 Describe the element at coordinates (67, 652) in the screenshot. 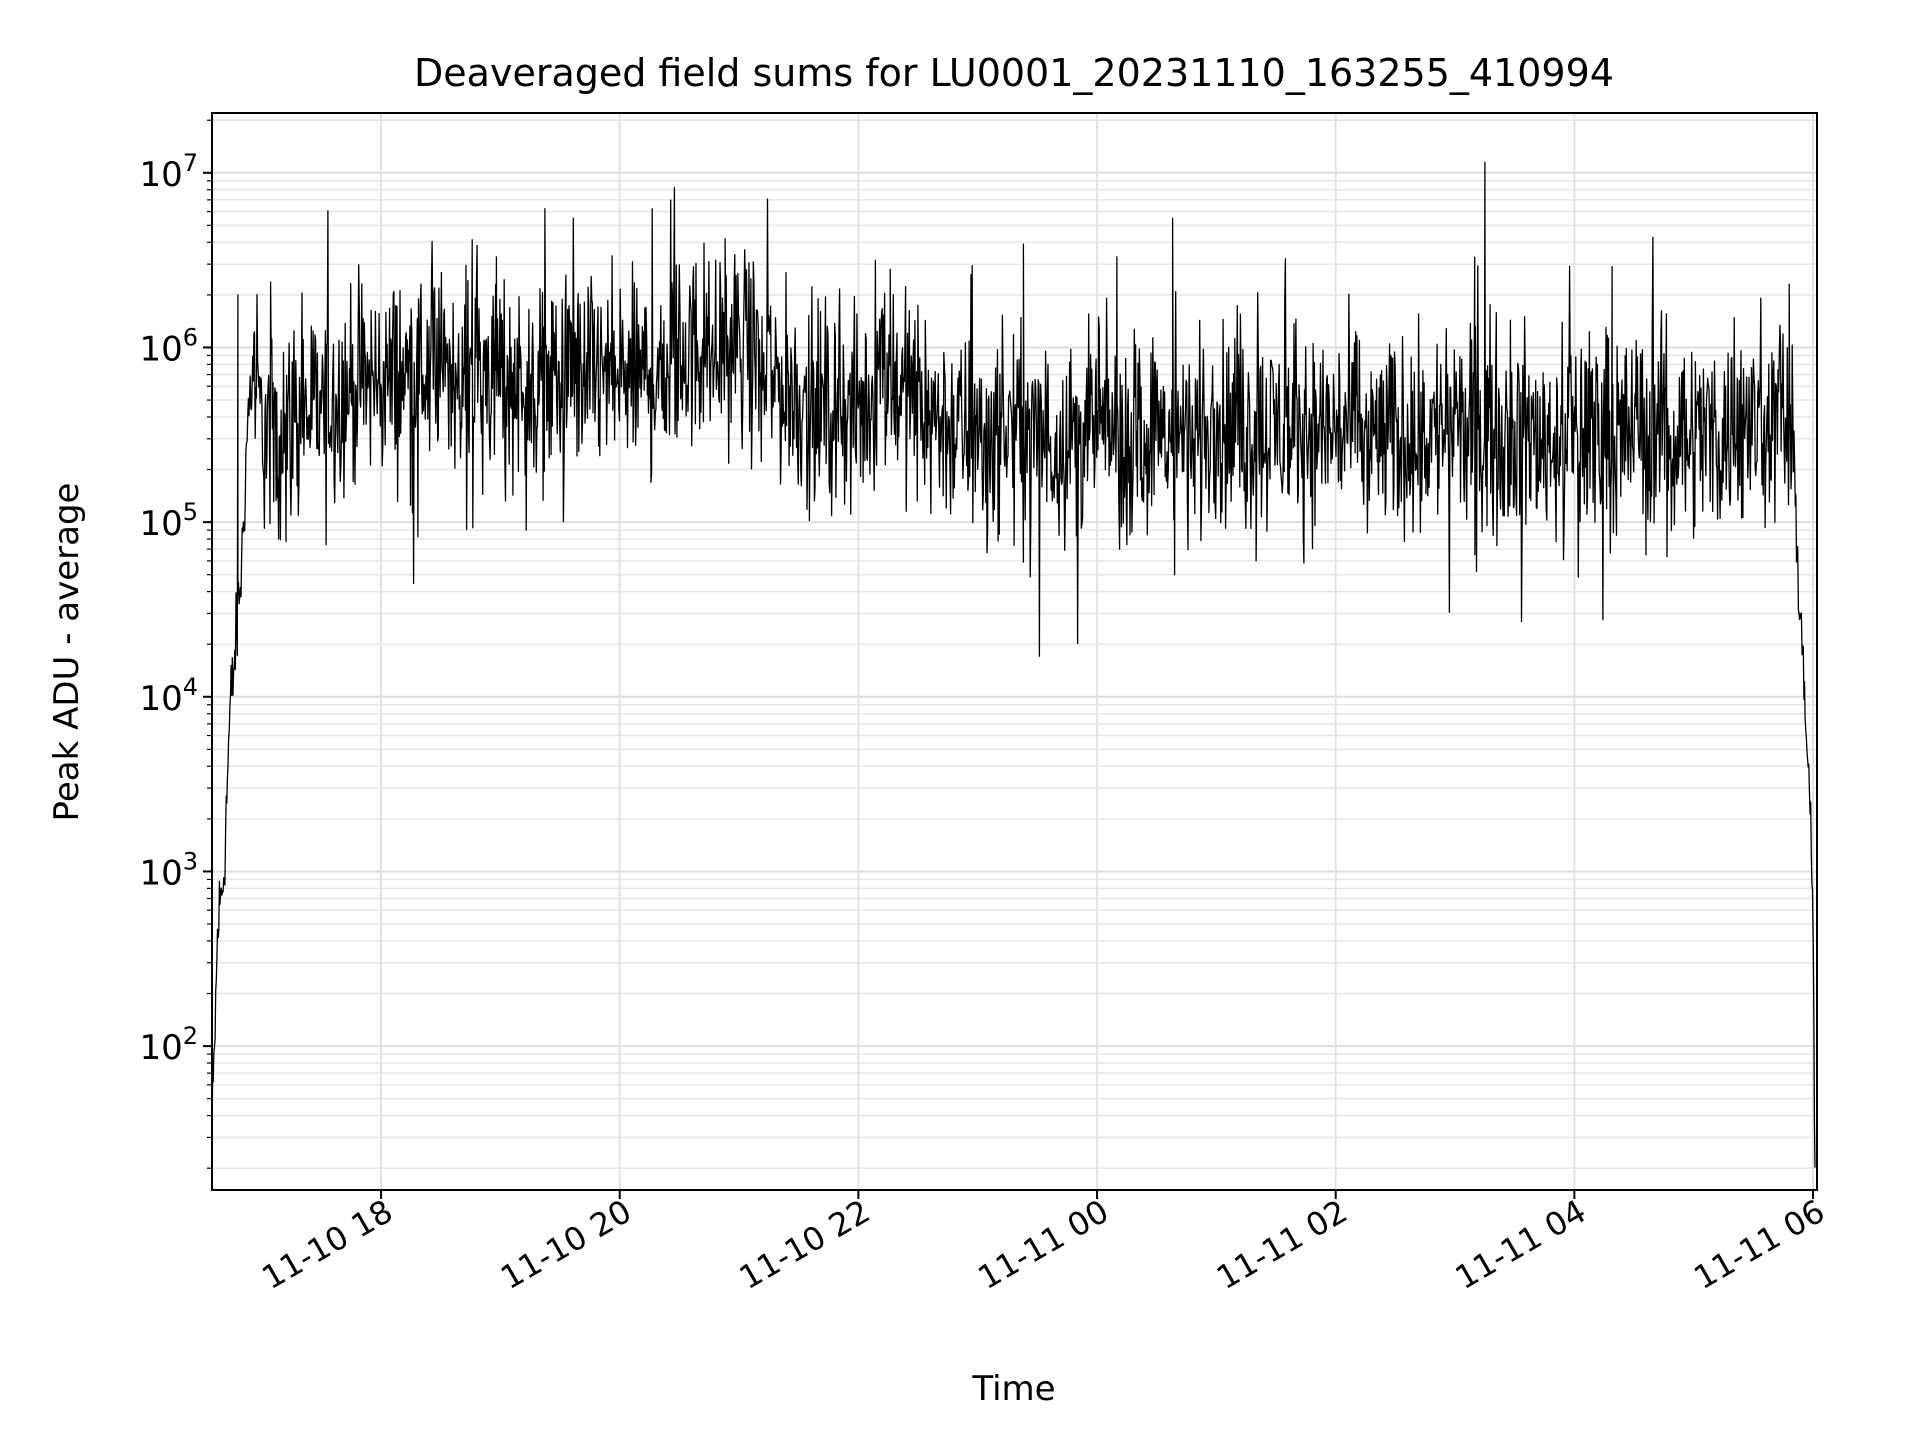

I see `y-axis-label: Peak ADU - average` at that location.